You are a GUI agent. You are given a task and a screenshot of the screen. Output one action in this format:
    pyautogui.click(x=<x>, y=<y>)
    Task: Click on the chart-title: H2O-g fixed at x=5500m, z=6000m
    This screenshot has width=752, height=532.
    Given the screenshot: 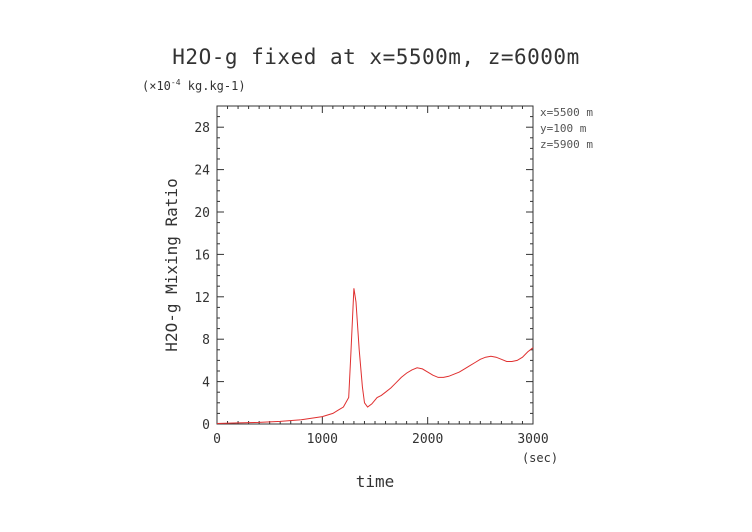 What is the action you would take?
    pyautogui.click(x=376, y=57)
    